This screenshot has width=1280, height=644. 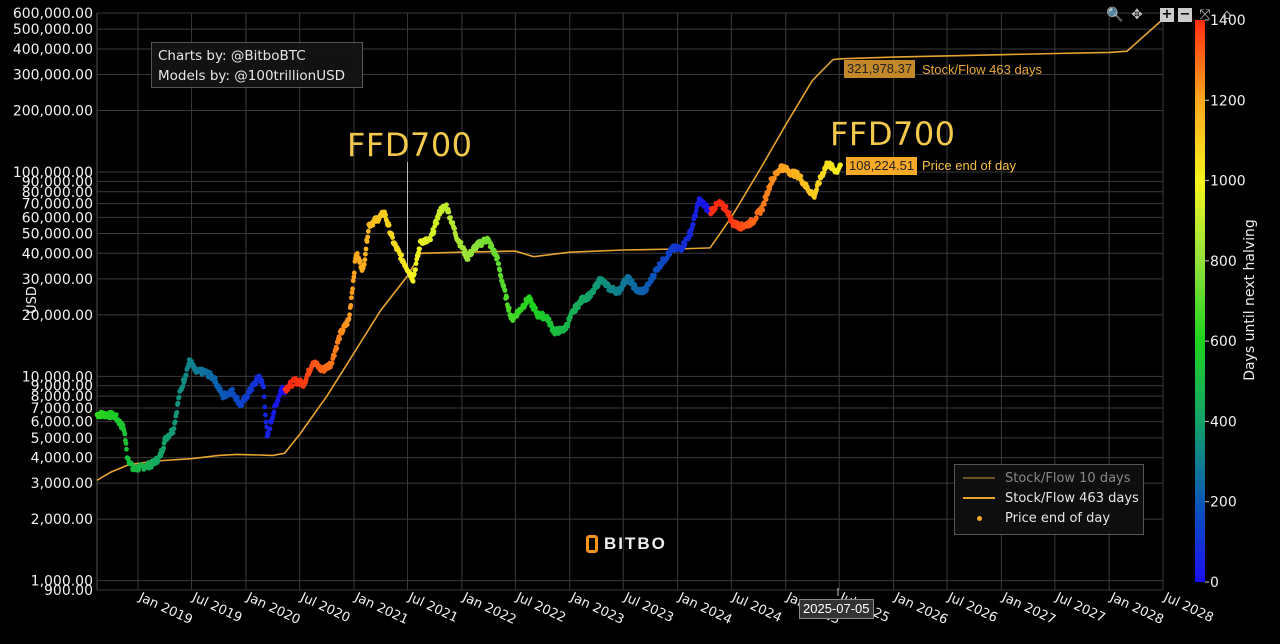 What do you see at coordinates (635, 543) in the screenshot?
I see `bitbo-logo-text: BITBO` at bounding box center [635, 543].